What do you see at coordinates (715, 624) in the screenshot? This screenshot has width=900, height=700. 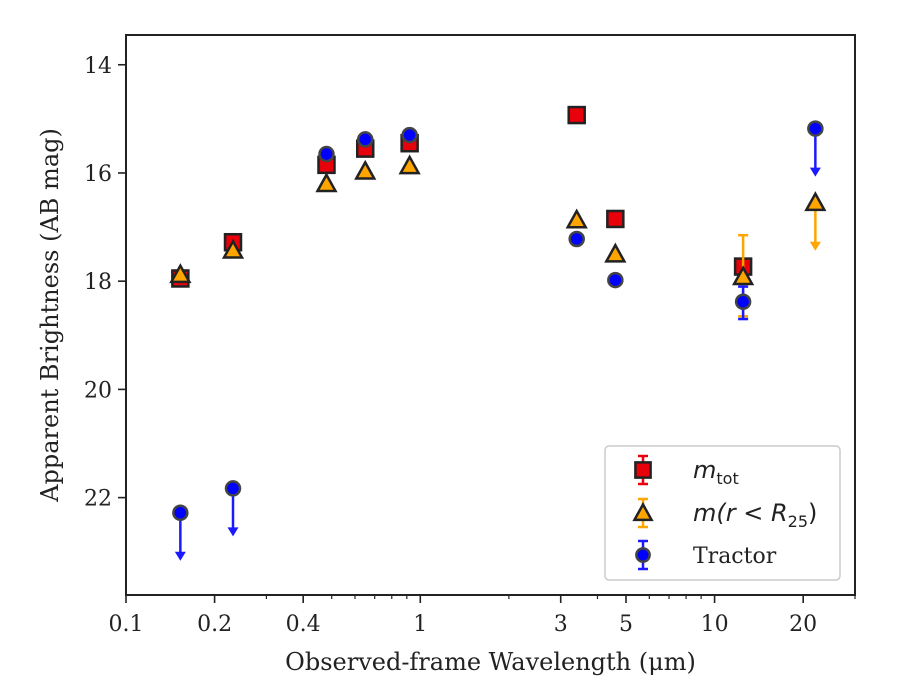 I see `x-tick-label: 10` at bounding box center [715, 624].